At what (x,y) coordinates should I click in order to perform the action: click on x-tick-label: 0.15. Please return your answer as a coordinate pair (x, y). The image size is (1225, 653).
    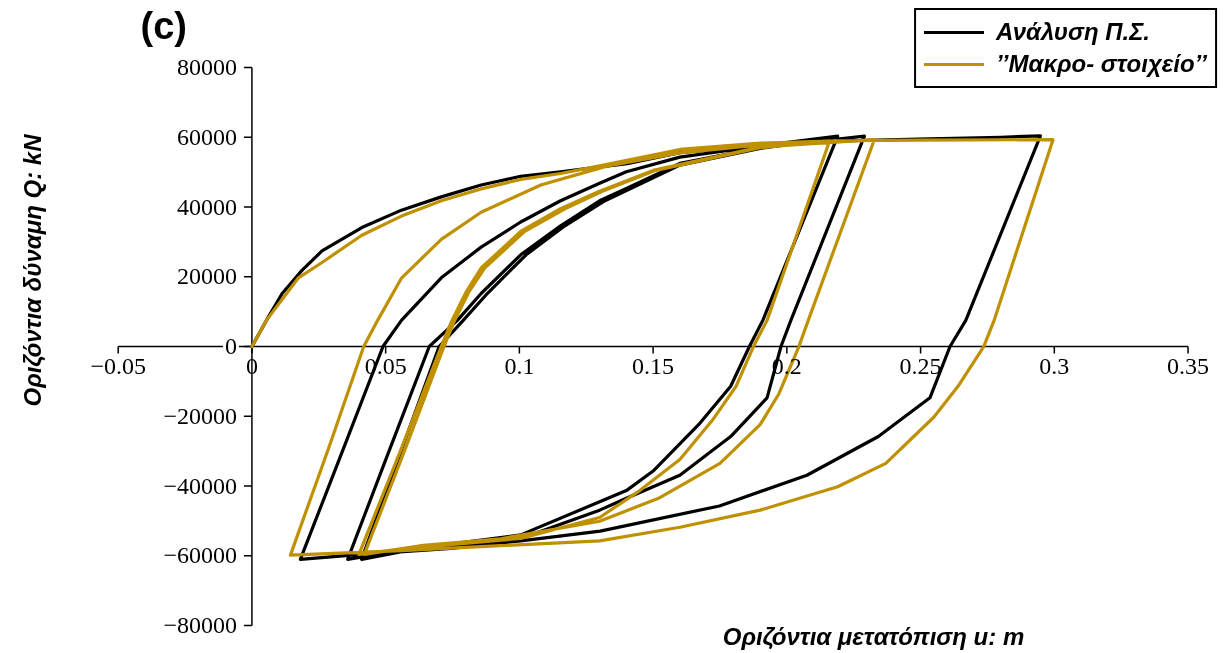
    Looking at the image, I should click on (653, 365).